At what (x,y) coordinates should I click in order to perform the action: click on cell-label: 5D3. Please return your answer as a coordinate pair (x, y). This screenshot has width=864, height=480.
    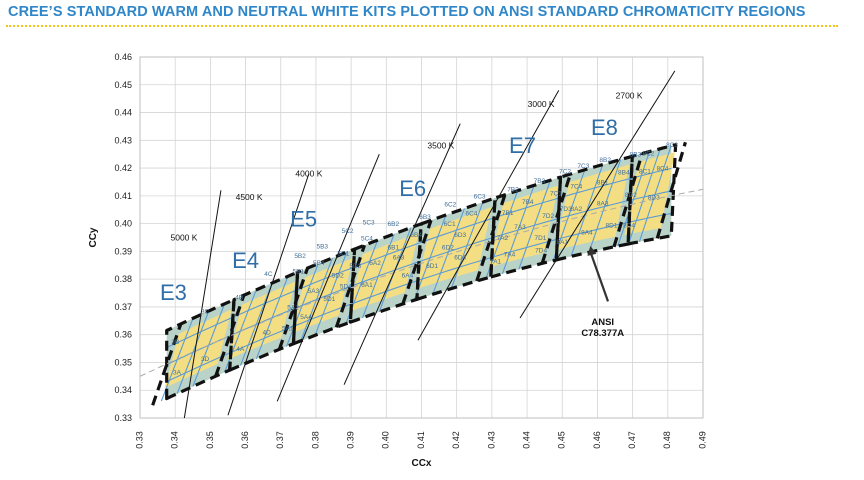
    Looking at the image, I should click on (355, 266).